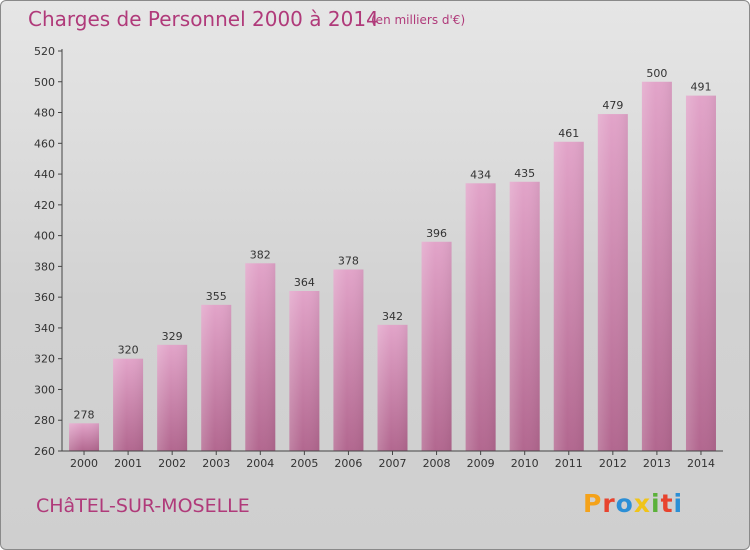 The image size is (750, 550). Describe the element at coordinates (481, 463) in the screenshot. I see `x-tick-label-2009: 2009` at that location.